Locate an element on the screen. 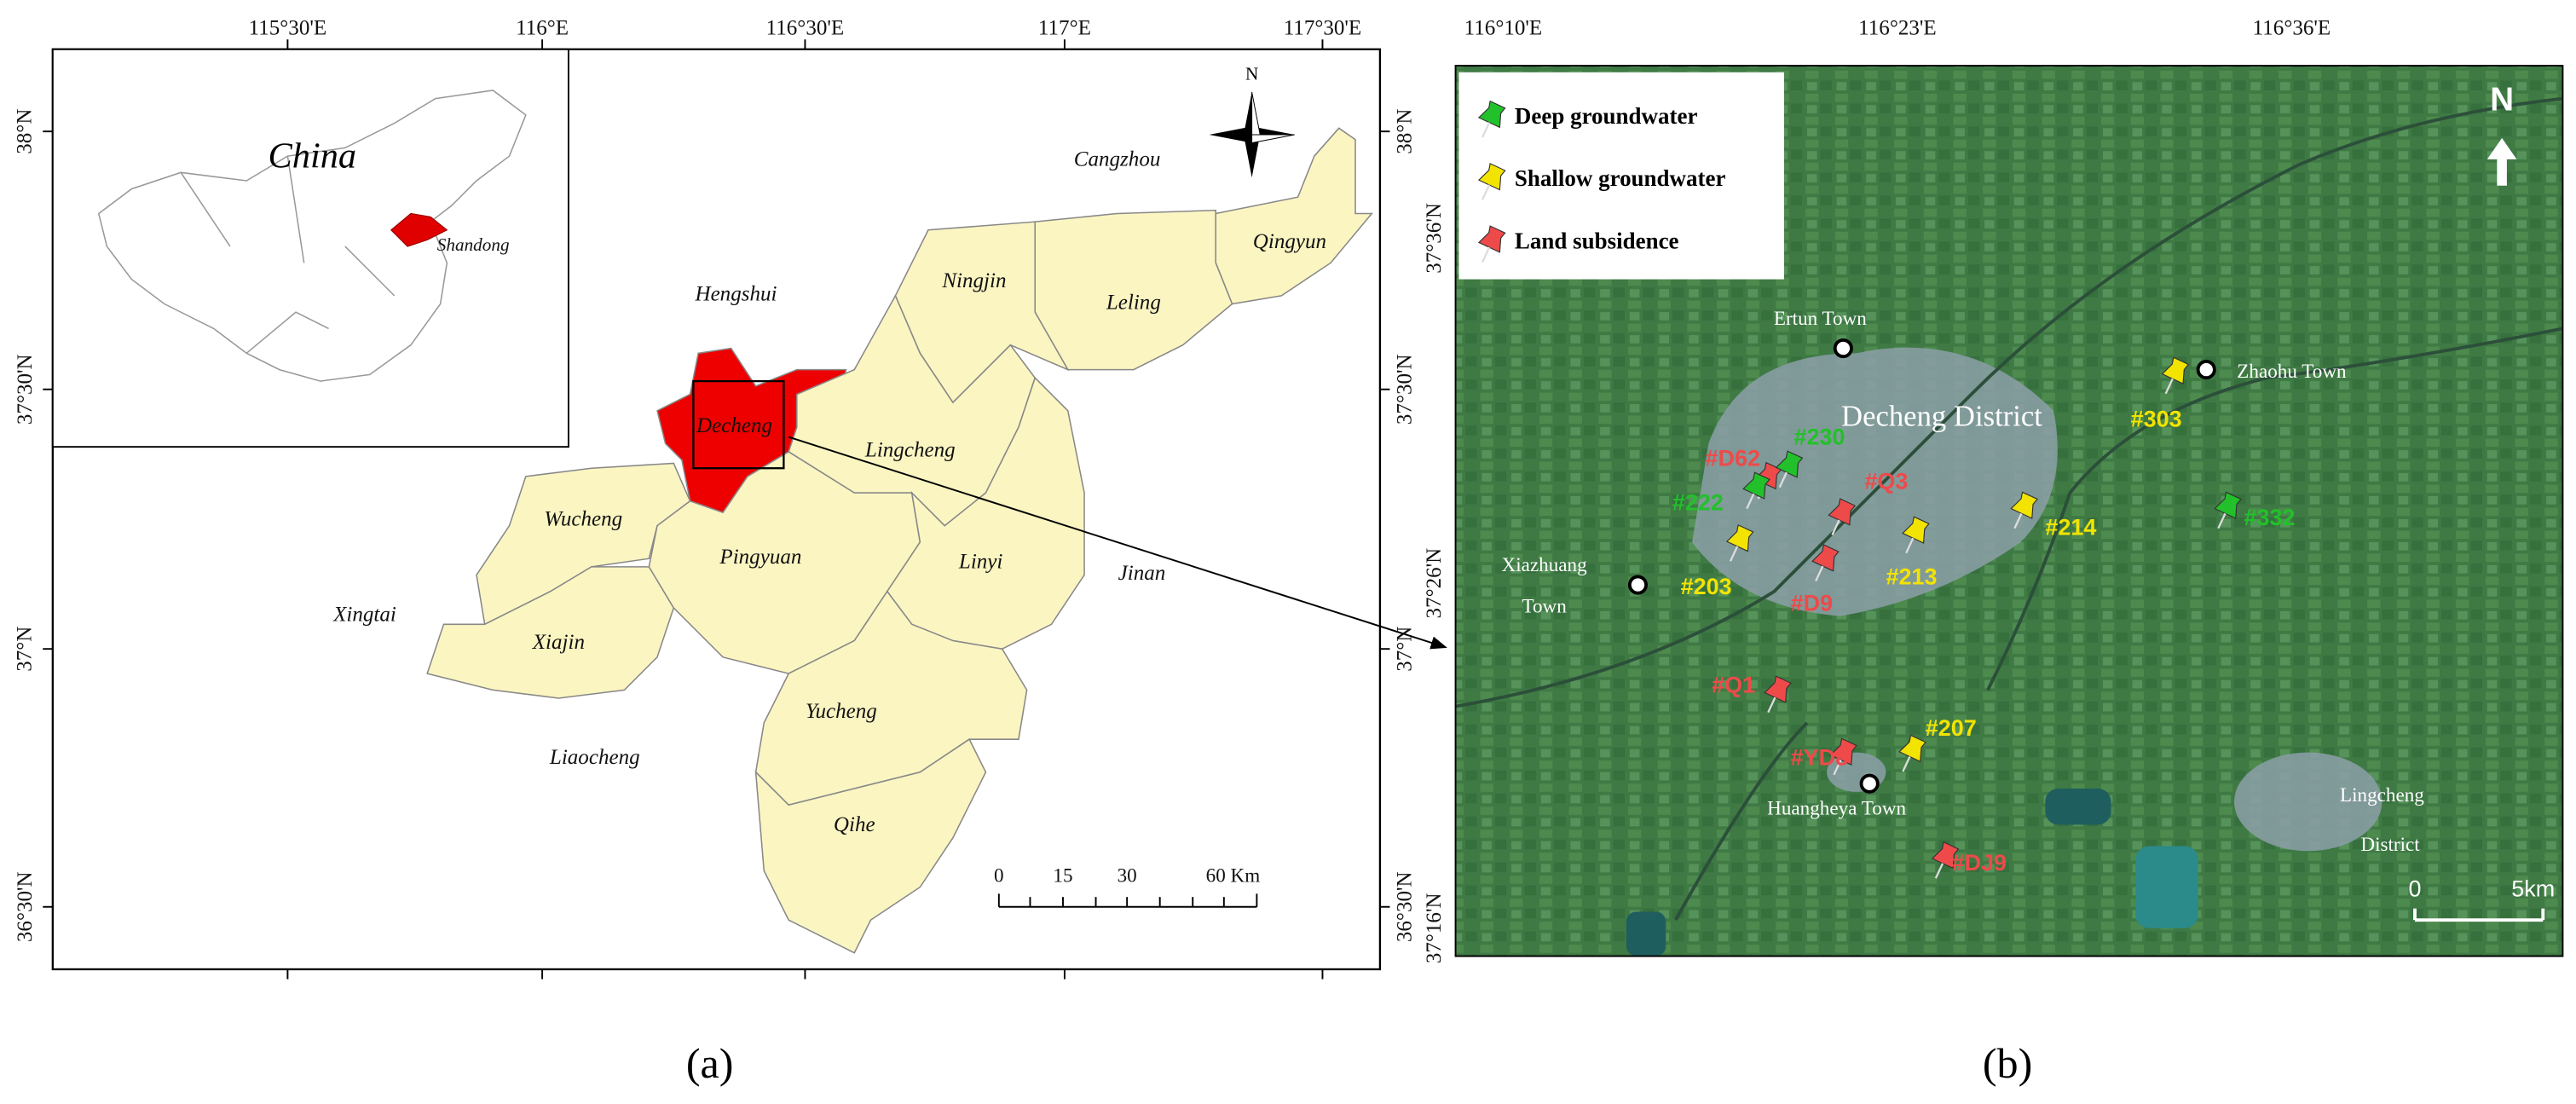 This screenshot has width=2576, height=1104. well-label: #303 is located at coordinates (2156, 418).